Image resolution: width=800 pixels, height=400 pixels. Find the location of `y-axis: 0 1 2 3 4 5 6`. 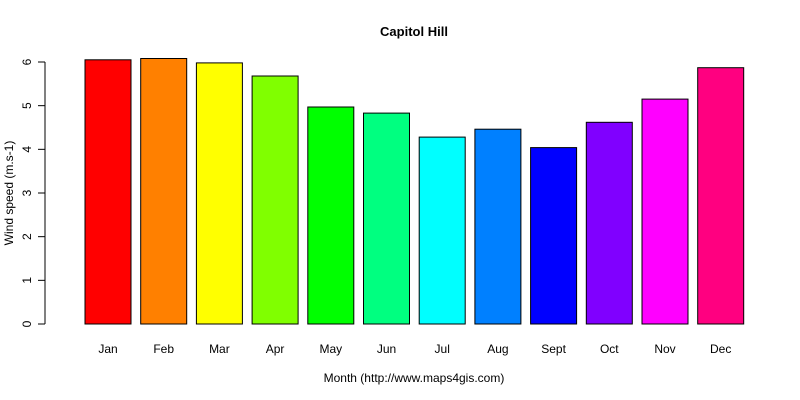

y-axis: 0 1 2 3 4 5 6 is located at coordinates (33, 192).